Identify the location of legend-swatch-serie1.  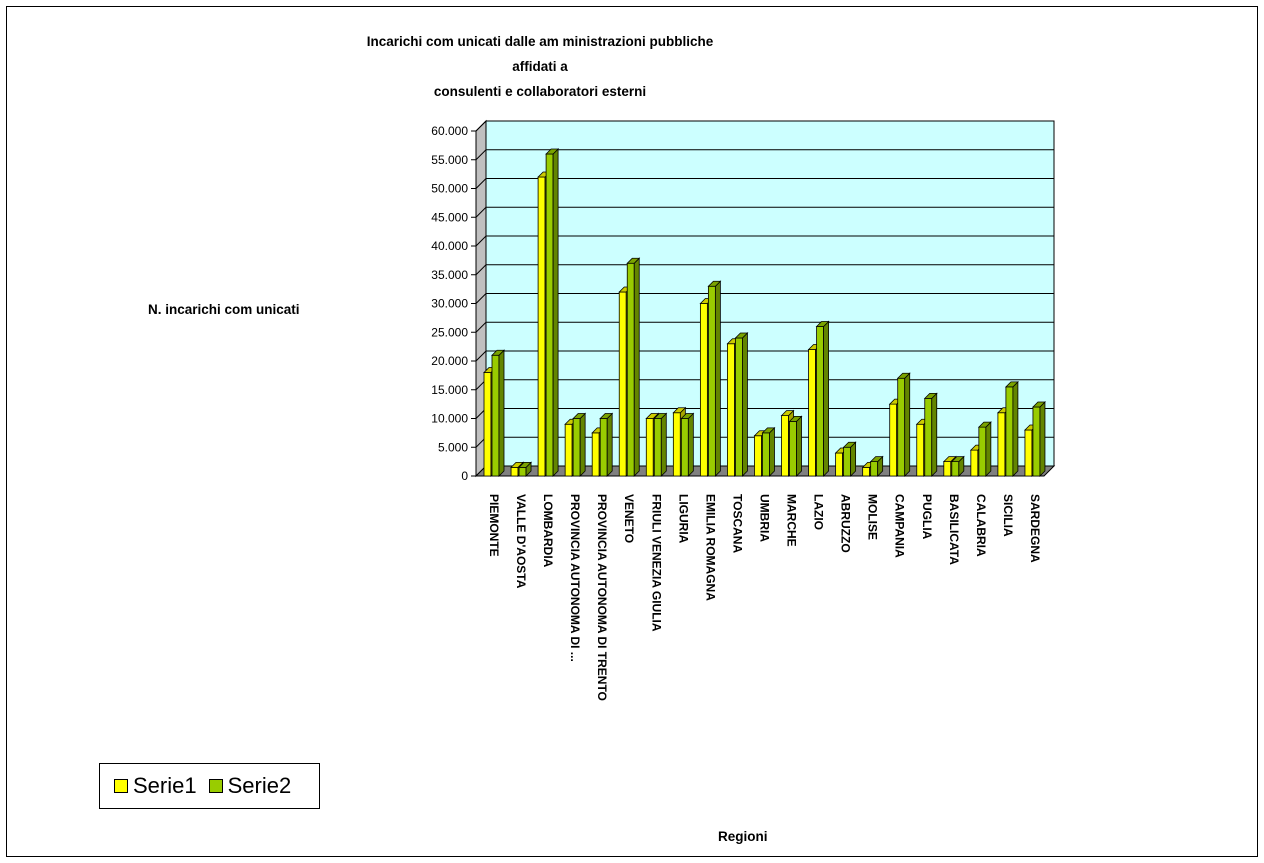
(121, 786).